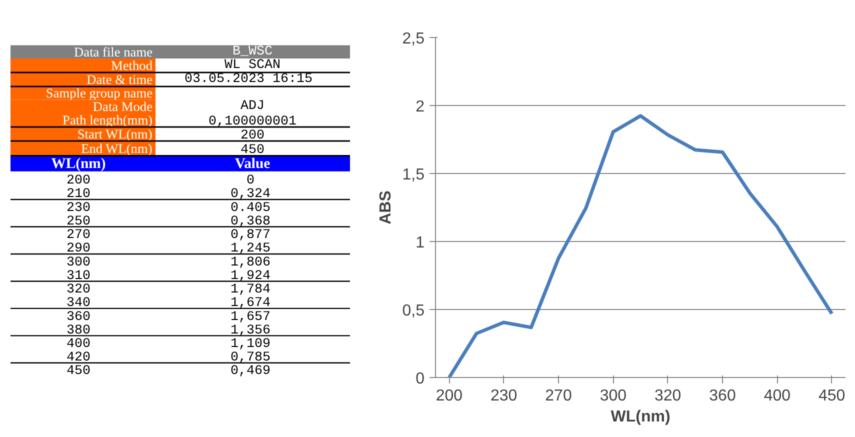 The image size is (855, 437). What do you see at coordinates (119, 80) in the screenshot?
I see `text: Date & time` at bounding box center [119, 80].